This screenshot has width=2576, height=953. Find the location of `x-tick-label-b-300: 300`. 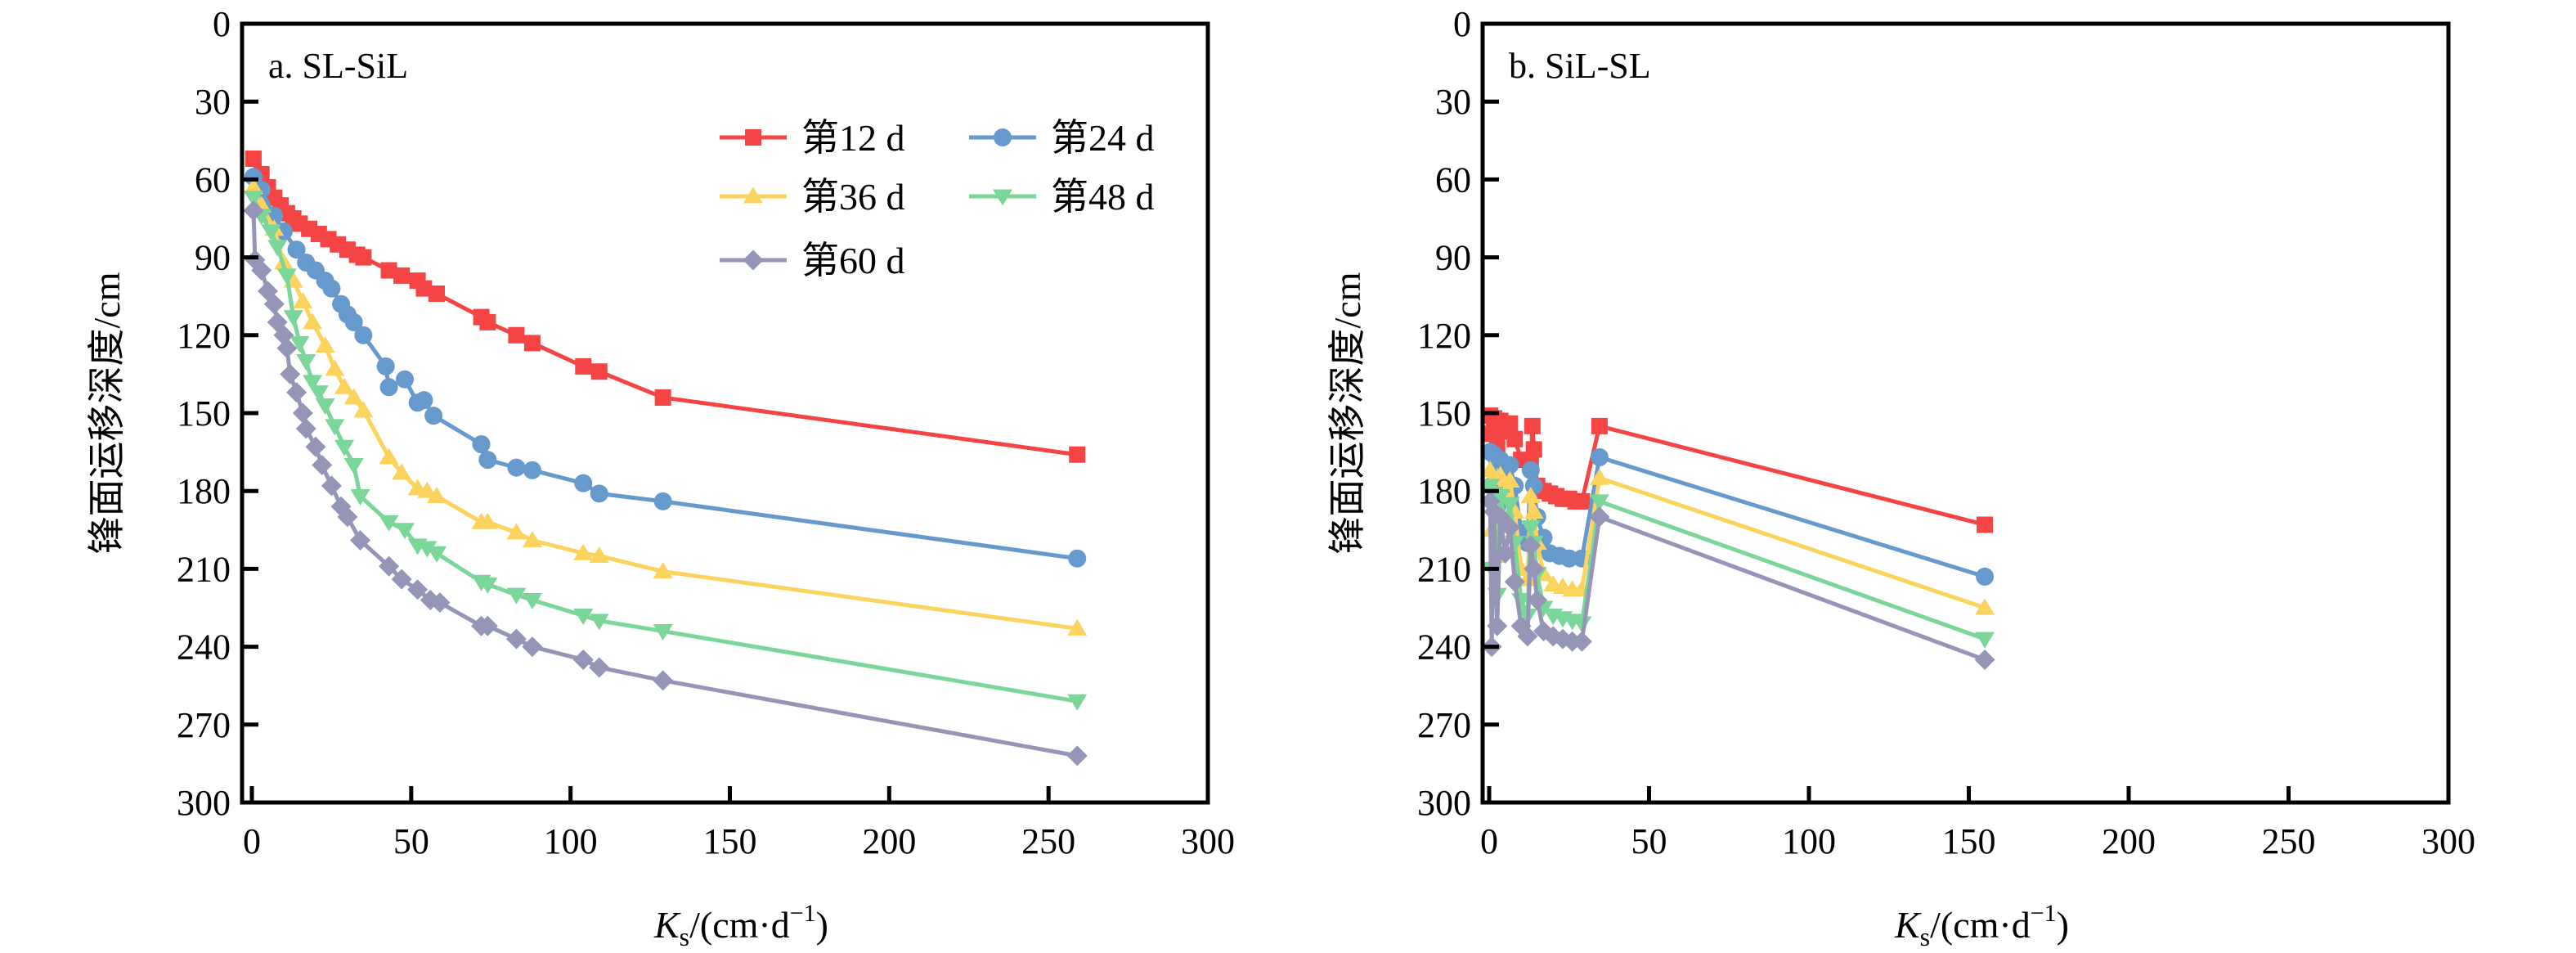

x-tick-label-b-300: 300 is located at coordinates (2448, 841).